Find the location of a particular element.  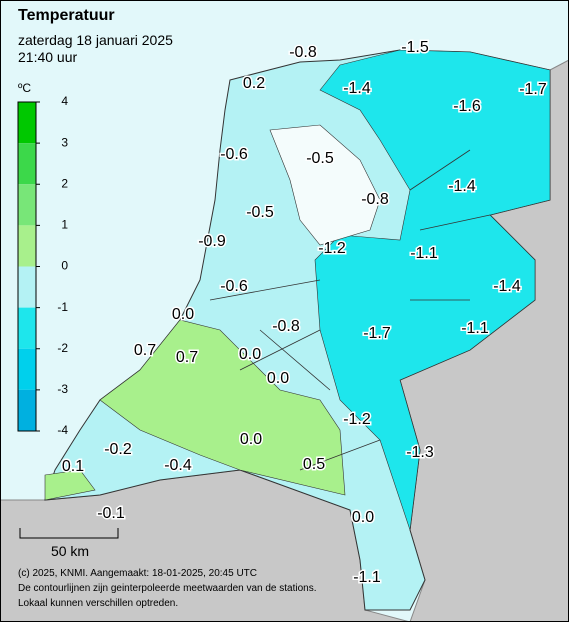

time: 21:40 uur is located at coordinates (47, 57).